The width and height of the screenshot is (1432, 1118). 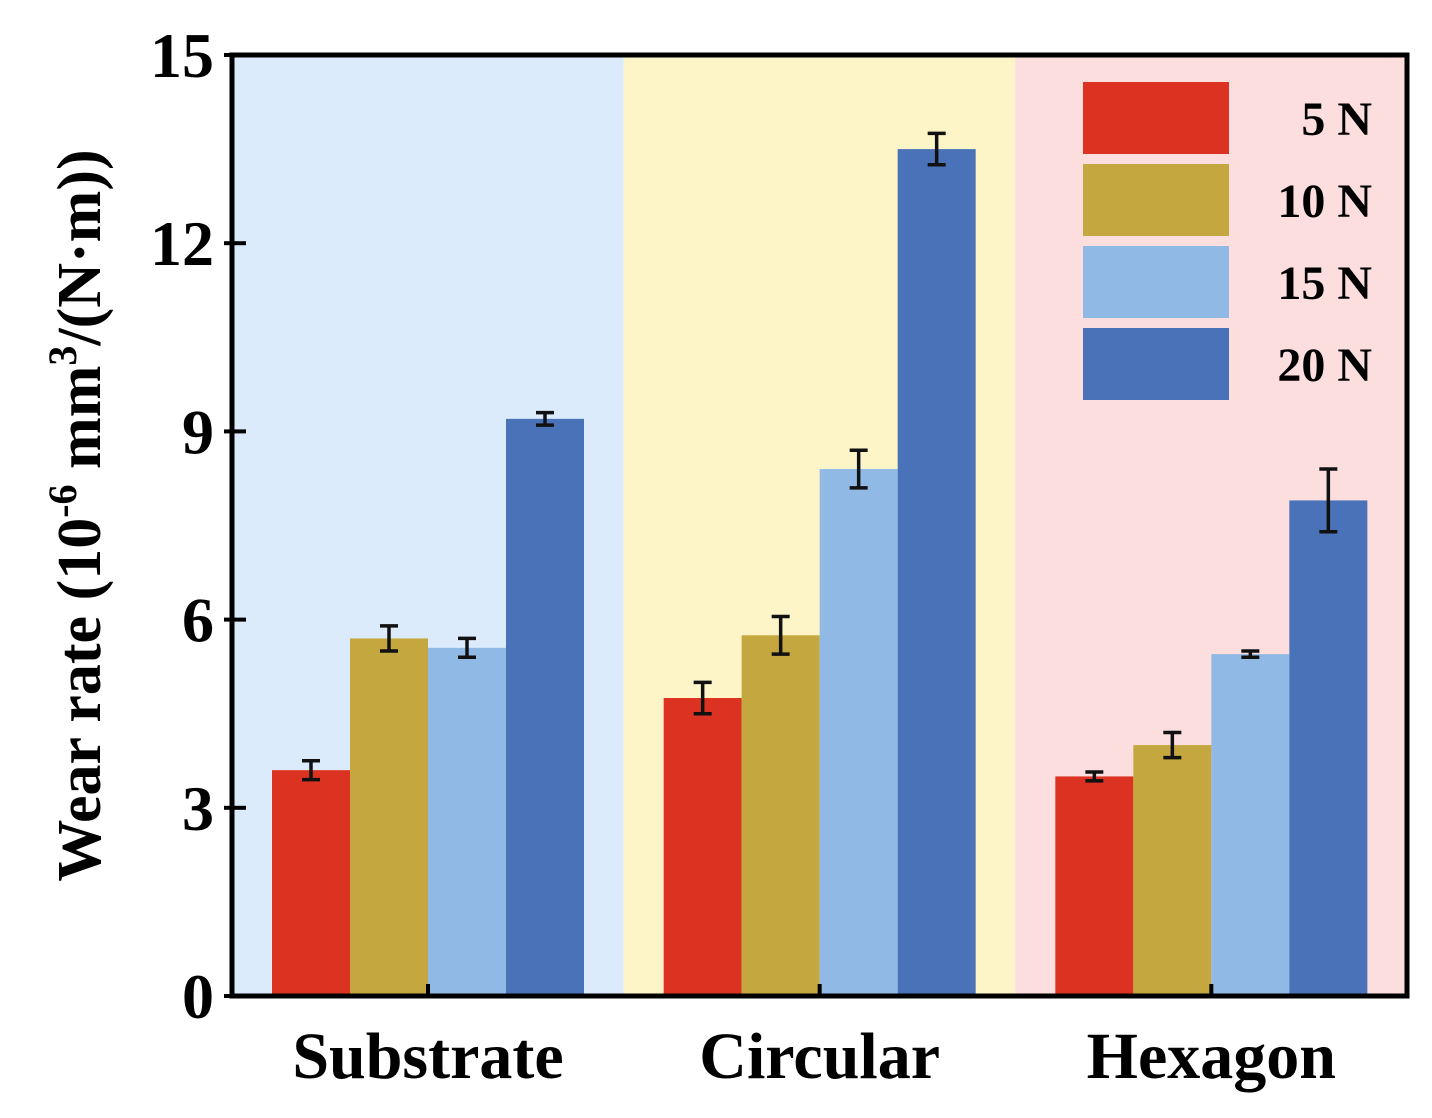 I want to click on bar-circular-20n, so click(x=936, y=573).